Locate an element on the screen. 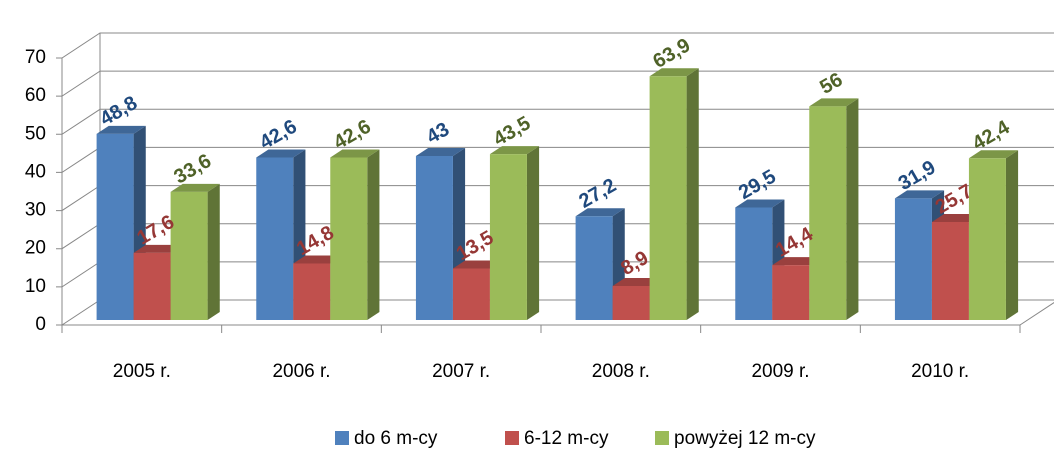 The width and height of the screenshot is (1054, 455). legend-label: do 6 m-cy is located at coordinates (396, 438).